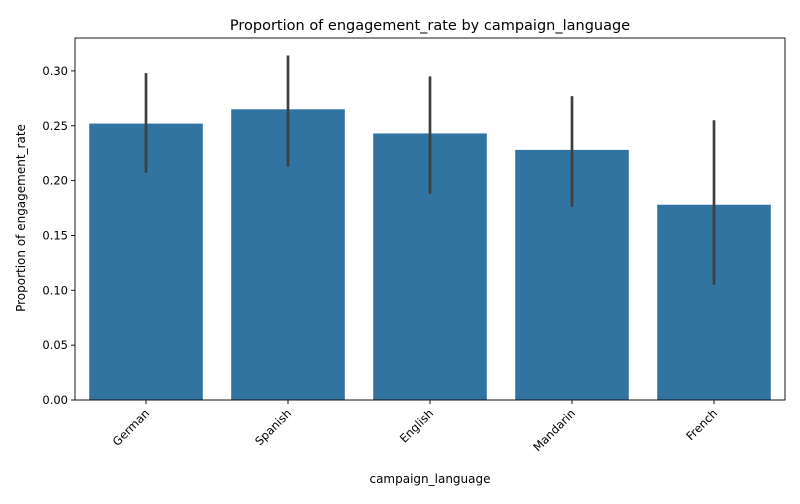 This screenshot has width=800, height=504. What do you see at coordinates (55, 400) in the screenshot?
I see `y-tick-label: 0.00` at bounding box center [55, 400].